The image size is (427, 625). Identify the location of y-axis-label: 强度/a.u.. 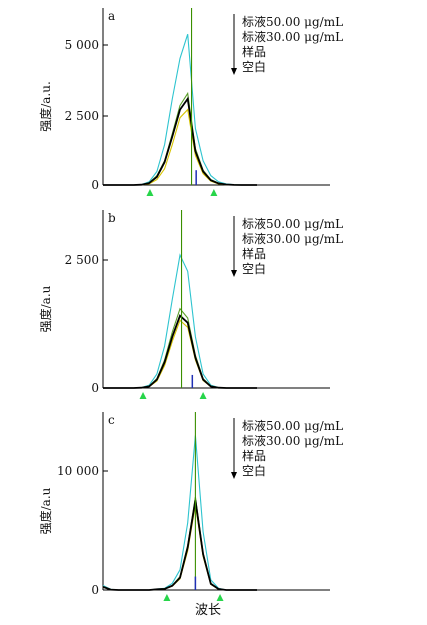
(45, 106).